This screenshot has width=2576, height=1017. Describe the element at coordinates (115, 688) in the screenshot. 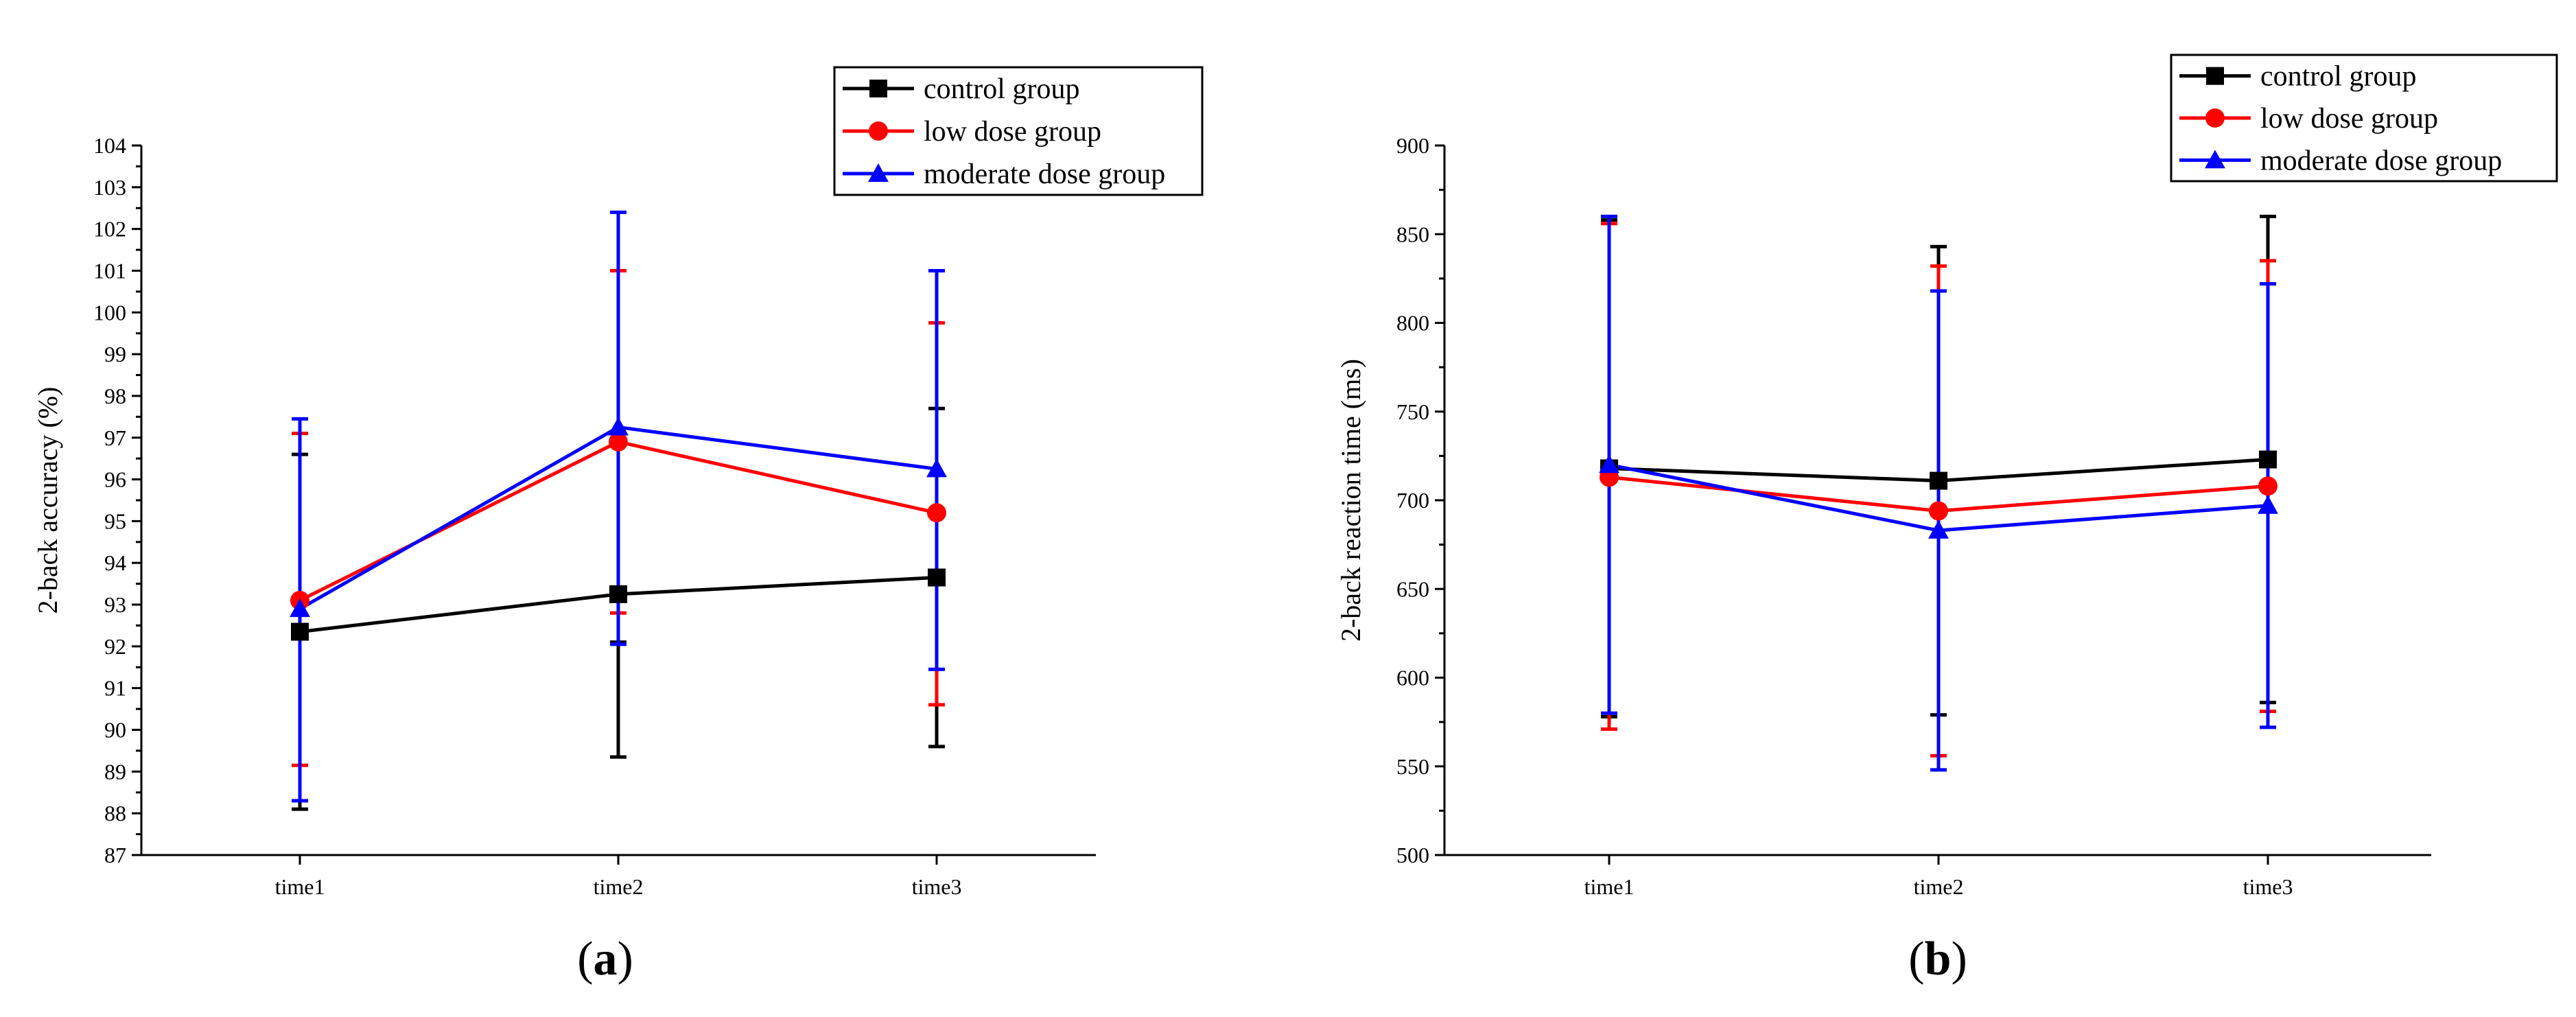

I see `y-tick-label: 91` at that location.